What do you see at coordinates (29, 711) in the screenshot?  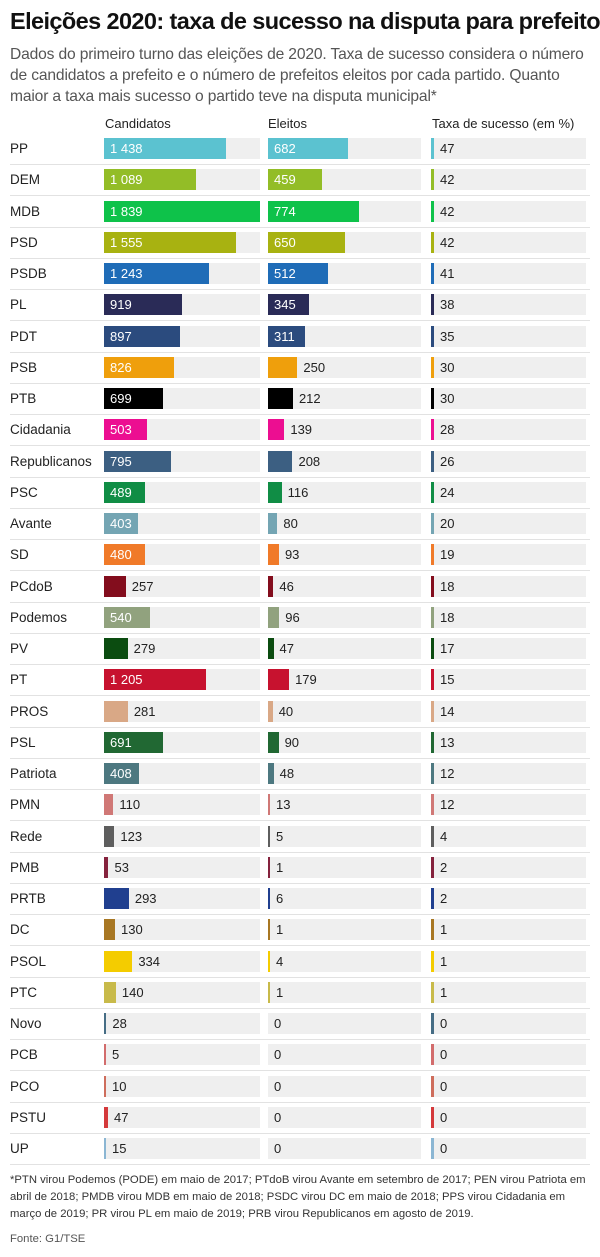 I see `party-name: PROS` at bounding box center [29, 711].